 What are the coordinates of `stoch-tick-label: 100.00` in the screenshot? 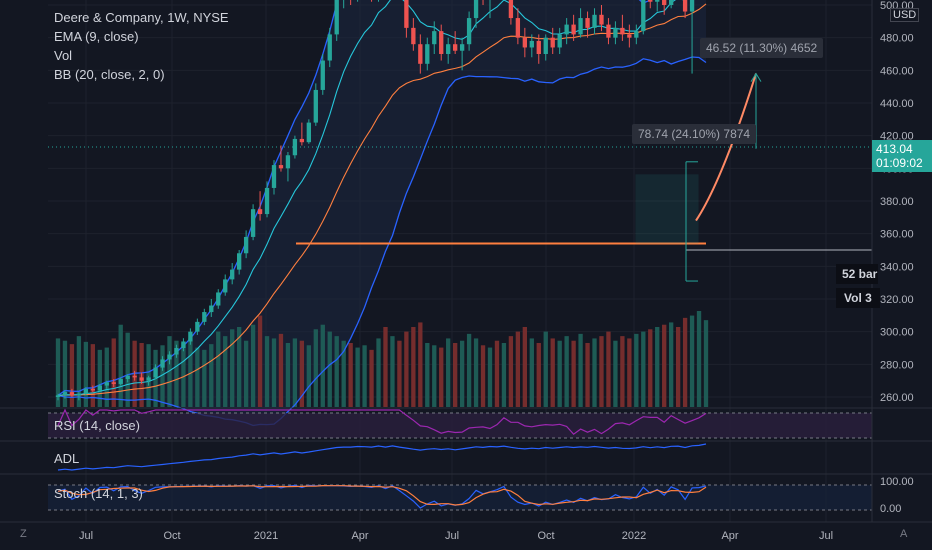 It's located at (897, 482).